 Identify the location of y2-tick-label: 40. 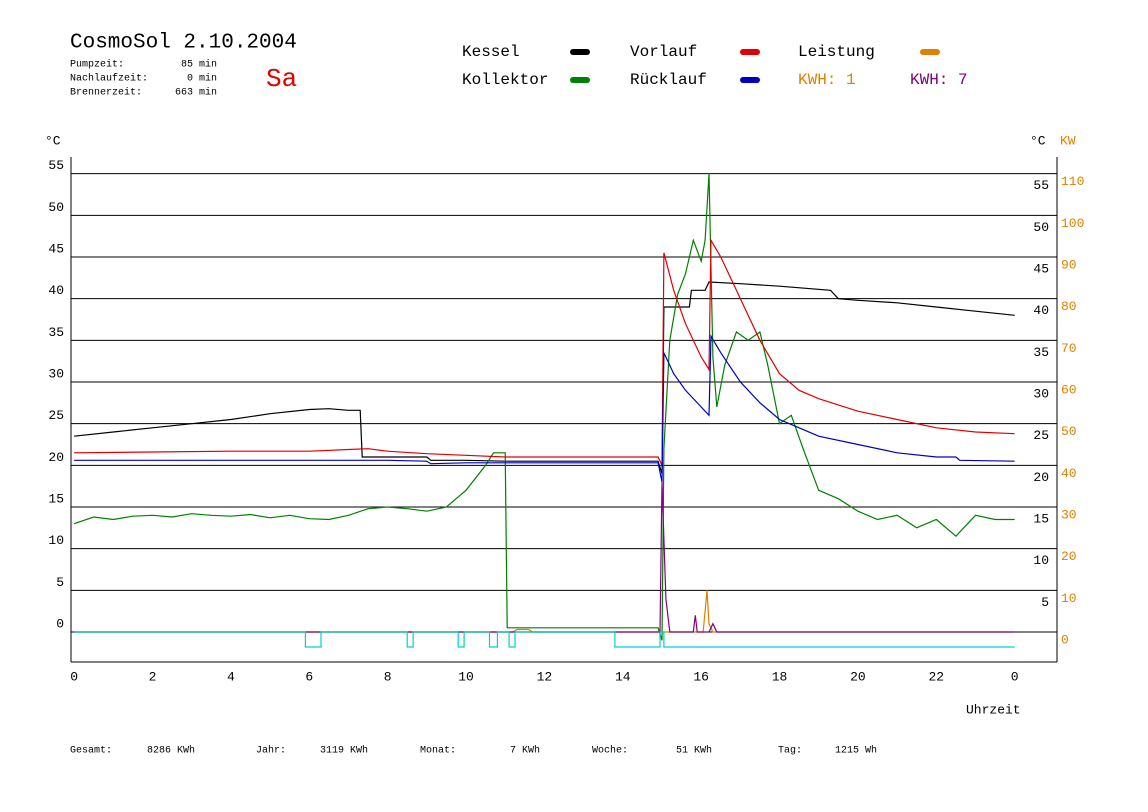
(1069, 473).